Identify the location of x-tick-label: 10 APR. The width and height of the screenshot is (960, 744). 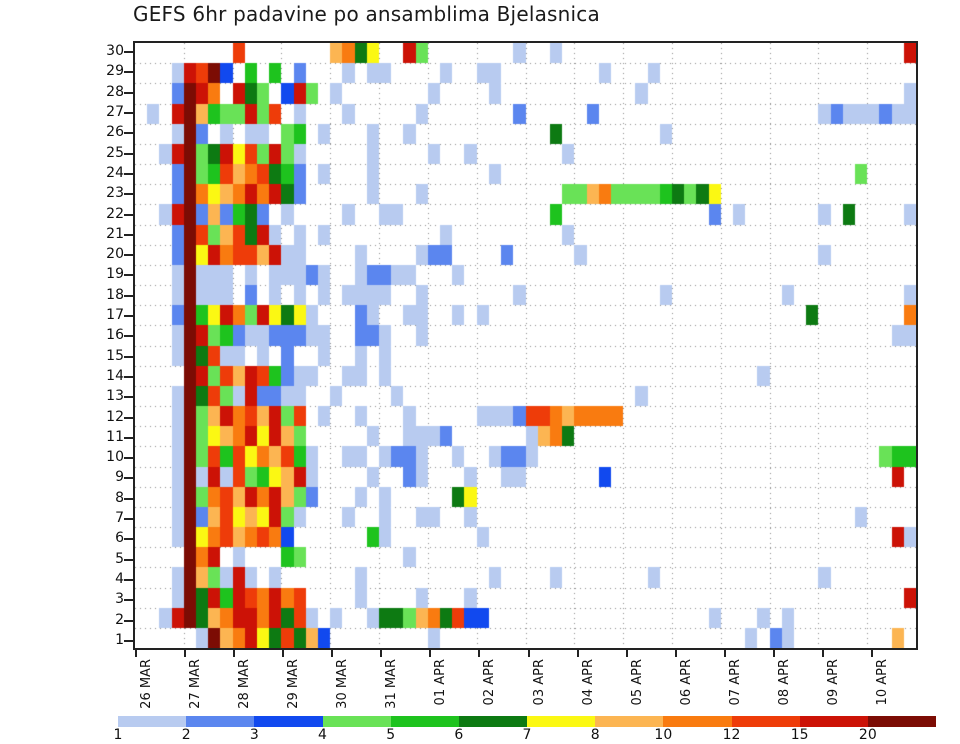
(882, 682).